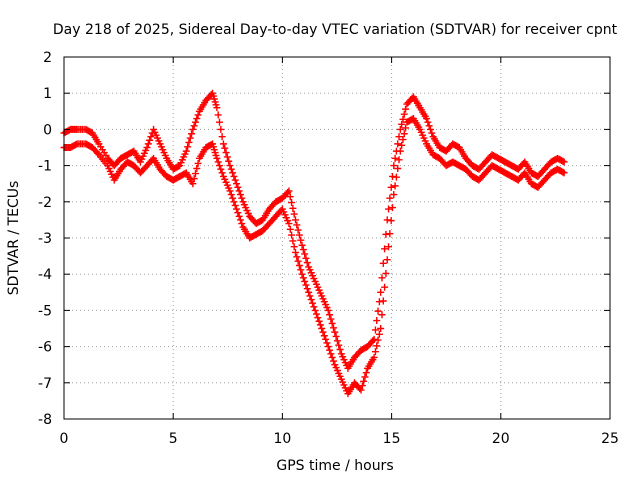 The width and height of the screenshot is (640, 480). What do you see at coordinates (610, 439) in the screenshot?
I see `x-tick-label: 25` at bounding box center [610, 439].